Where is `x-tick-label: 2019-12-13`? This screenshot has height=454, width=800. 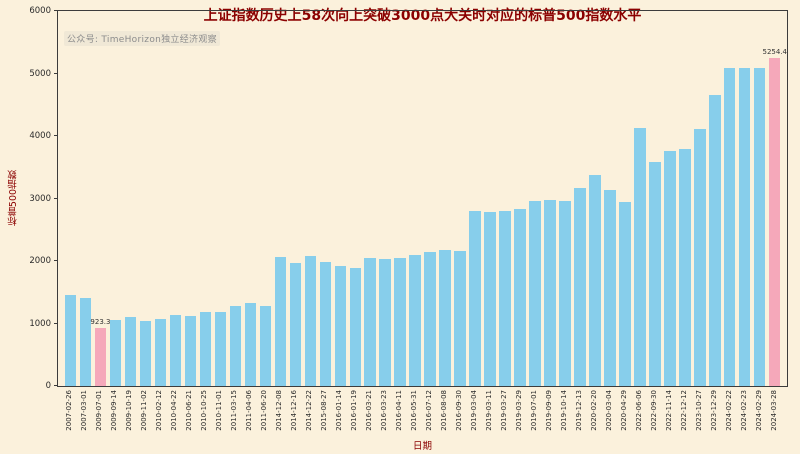 x-tick-label: 2019-12-13 is located at coordinates (579, 410).